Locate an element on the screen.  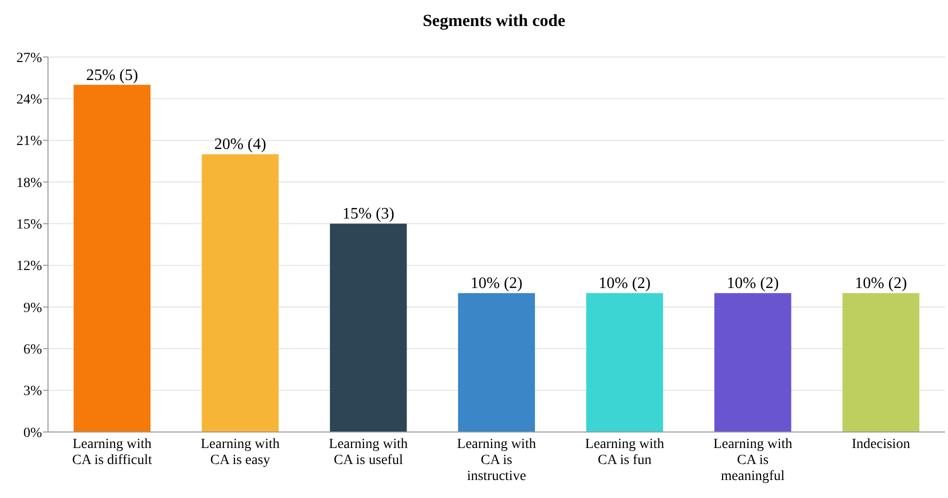
y-tick-label: 0% is located at coordinates (32, 433).